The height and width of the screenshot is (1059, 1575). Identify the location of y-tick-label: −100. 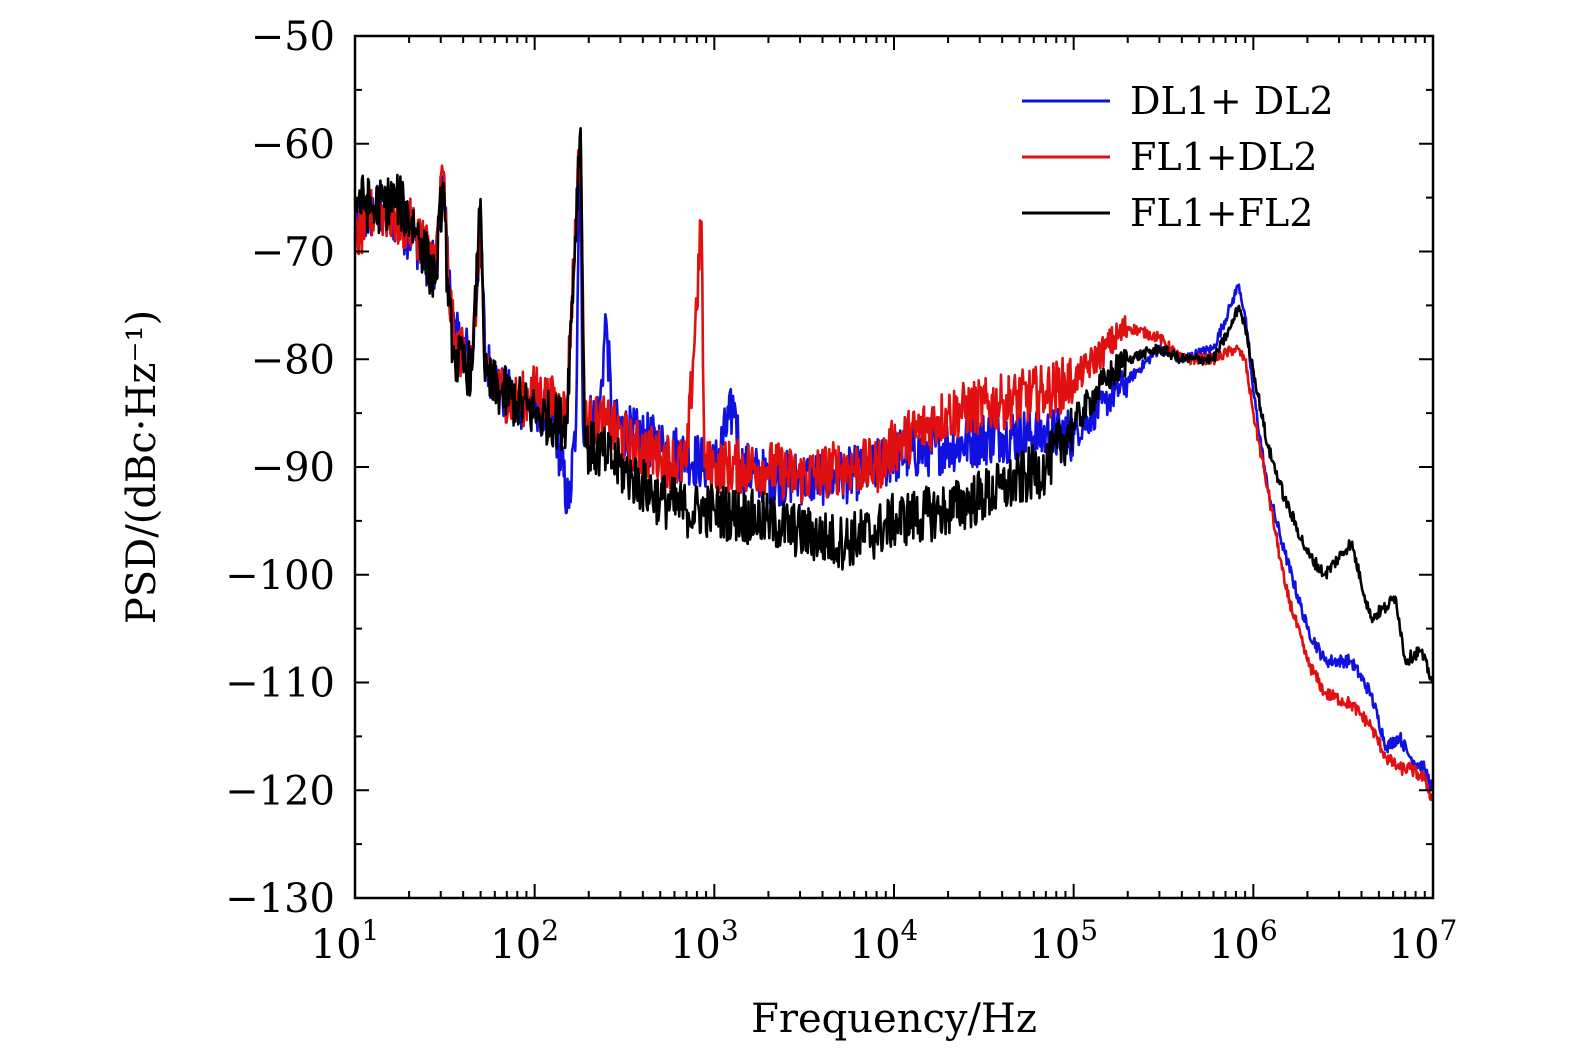
(280, 576).